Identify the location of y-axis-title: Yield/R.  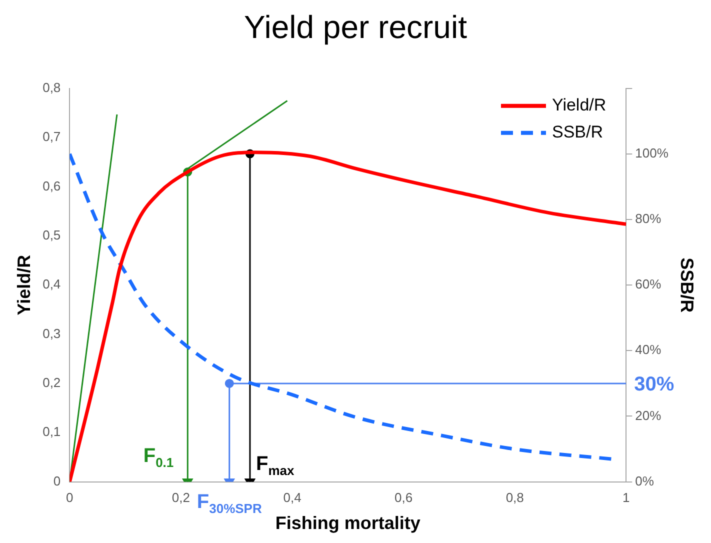
(24, 285).